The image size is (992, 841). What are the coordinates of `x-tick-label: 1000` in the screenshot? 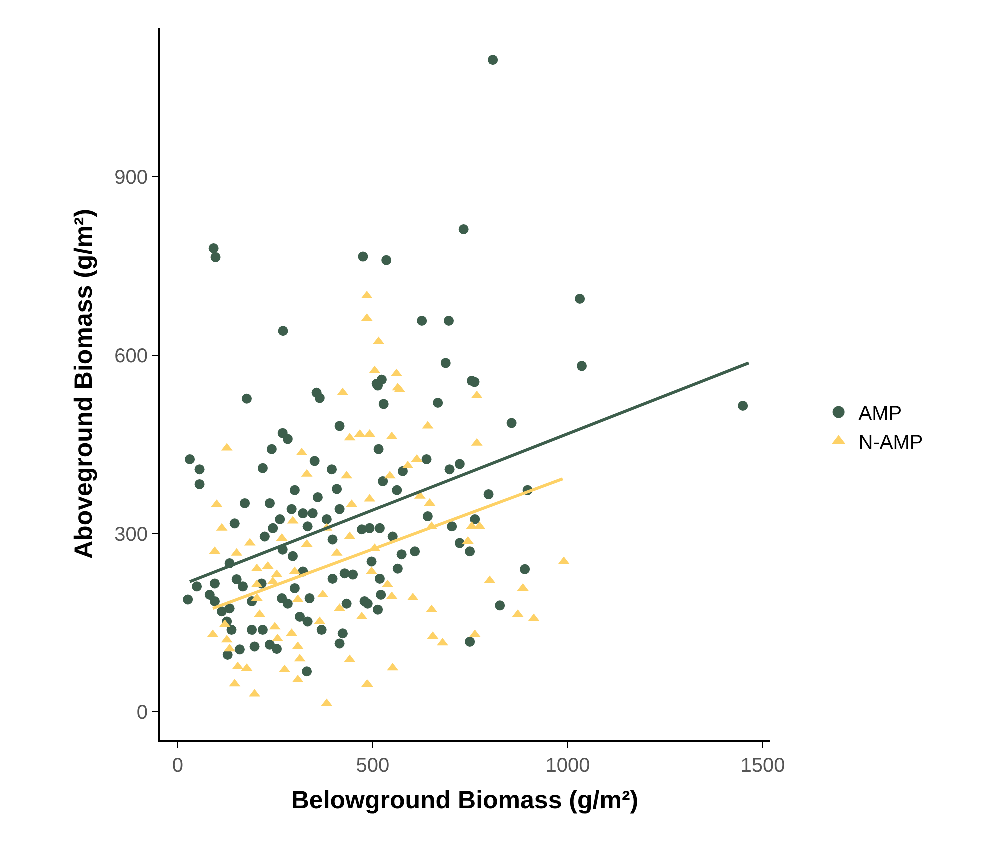 It's located at (568, 766).